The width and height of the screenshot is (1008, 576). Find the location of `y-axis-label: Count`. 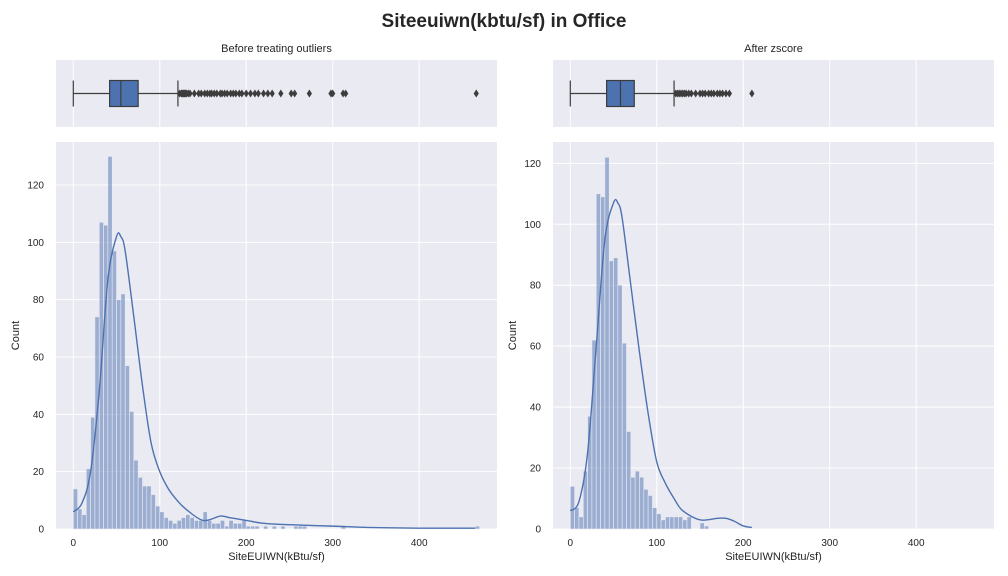

y-axis-label: Count is located at coordinates (513, 335).